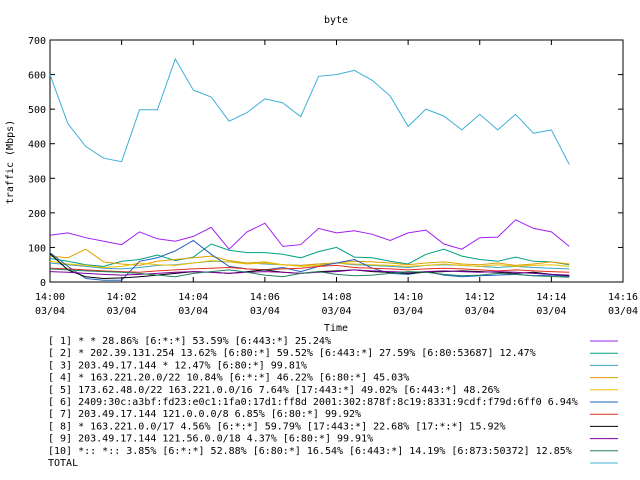 The height and width of the screenshot is (480, 640). What do you see at coordinates (265, 297) in the screenshot?
I see `x-tick-time: 14:06` at bounding box center [265, 297].